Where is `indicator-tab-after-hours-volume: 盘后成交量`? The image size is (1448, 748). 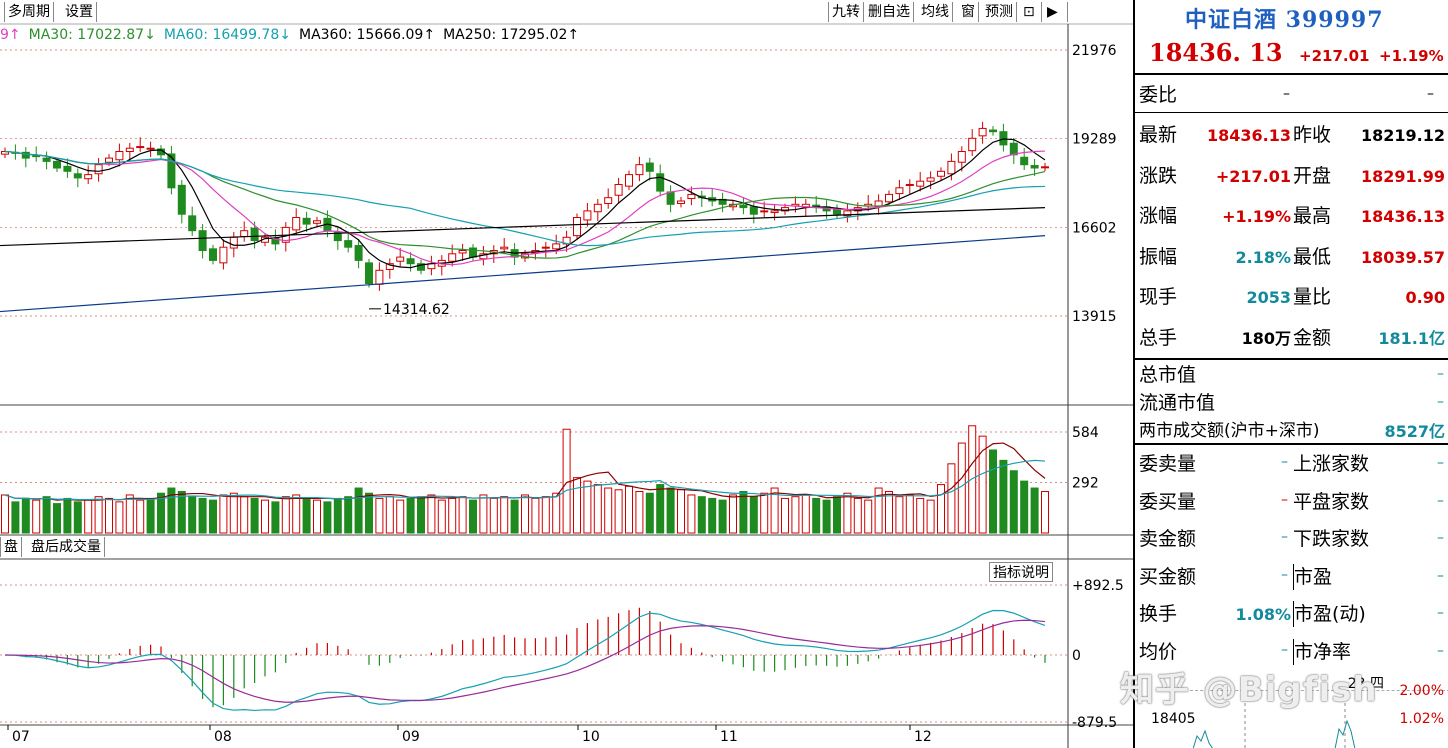
indicator-tab-after-hours-volume: 盘后成交量 is located at coordinates (66, 547).